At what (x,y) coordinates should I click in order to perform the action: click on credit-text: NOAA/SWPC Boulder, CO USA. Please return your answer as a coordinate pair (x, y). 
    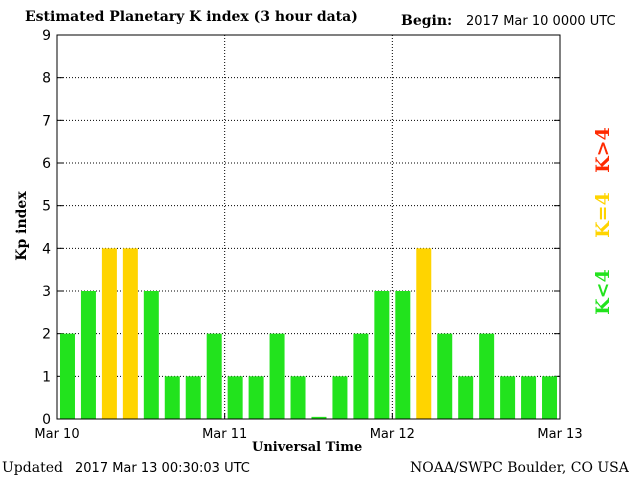
    Looking at the image, I should click on (519, 468).